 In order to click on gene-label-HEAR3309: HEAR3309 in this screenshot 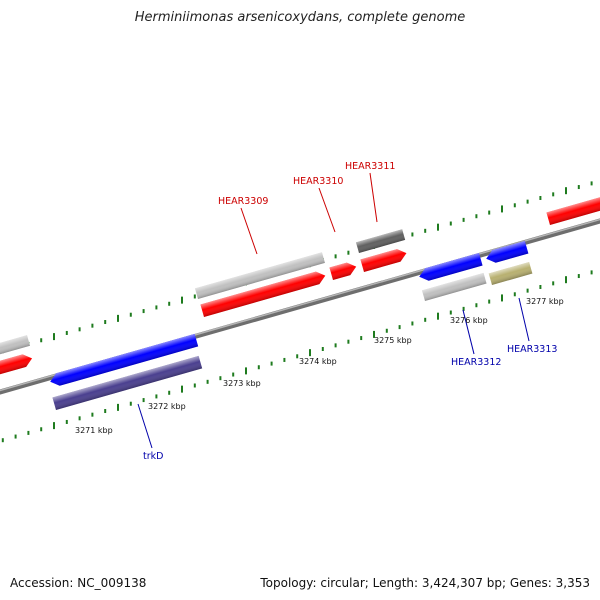, I will do `click(243, 201)`.